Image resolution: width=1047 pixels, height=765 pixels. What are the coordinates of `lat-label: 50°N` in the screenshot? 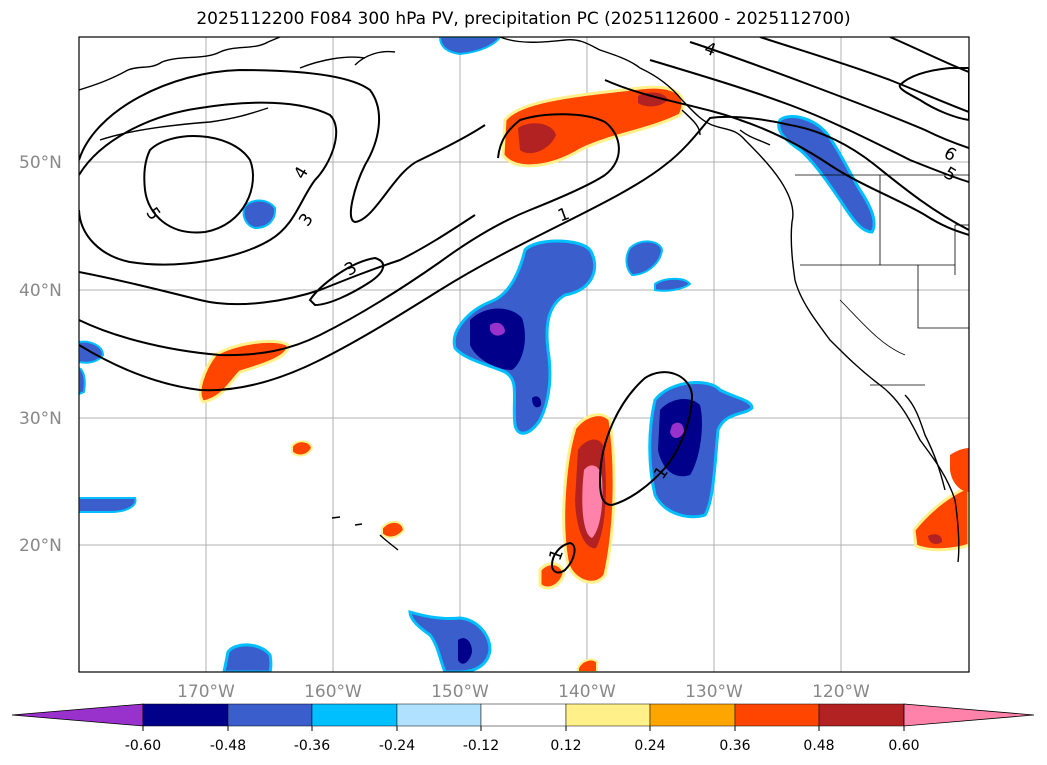 It's located at (40, 163).